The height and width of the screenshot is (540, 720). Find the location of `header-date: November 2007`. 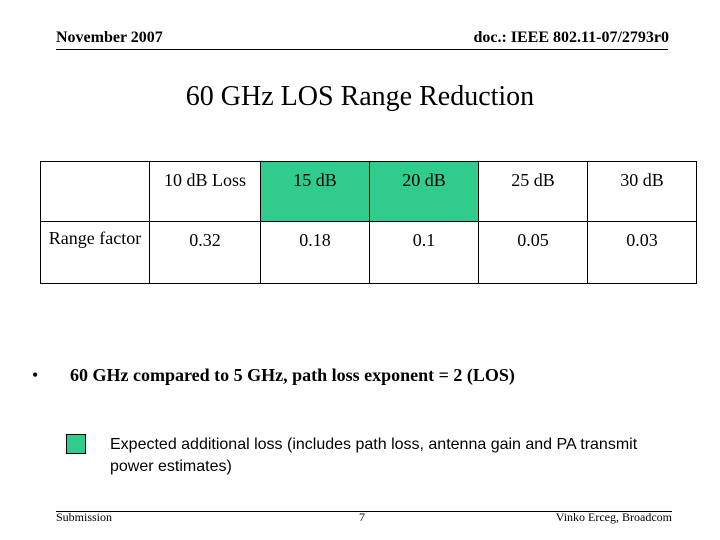

header-date: November 2007 is located at coordinates (109, 37).